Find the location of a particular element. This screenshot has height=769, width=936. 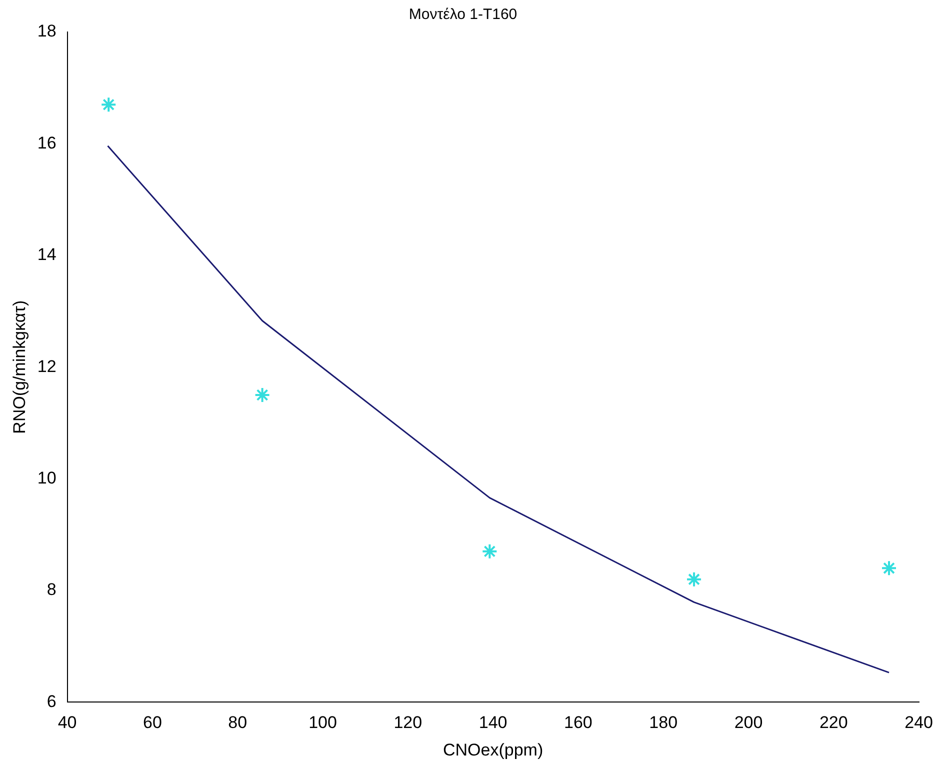

y-tick-label: 8 is located at coordinates (51, 590).